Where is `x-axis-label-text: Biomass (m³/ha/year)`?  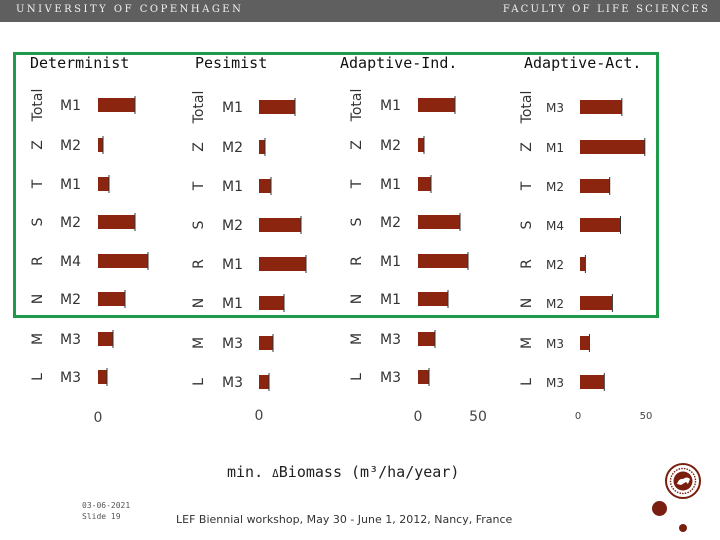
x-axis-label-text: Biomass (m³/ha/year) is located at coordinates (369, 472).